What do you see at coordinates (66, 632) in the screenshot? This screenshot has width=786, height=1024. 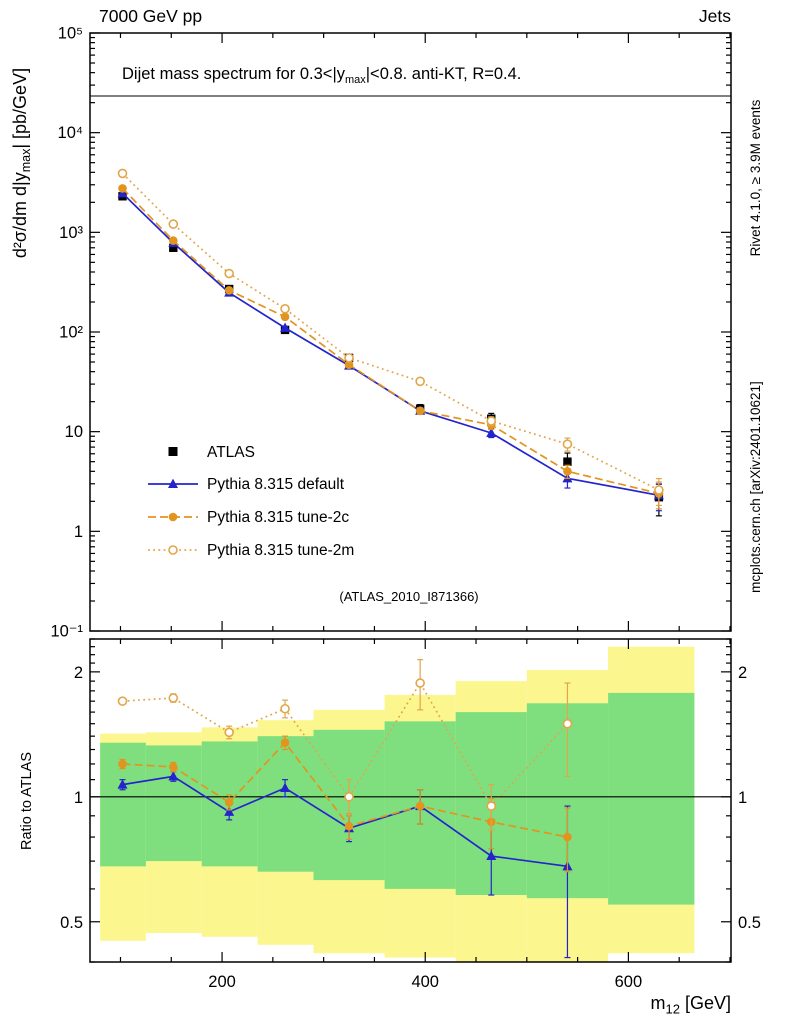 I see `svg-text: 10⁻¹` at bounding box center [66, 632].